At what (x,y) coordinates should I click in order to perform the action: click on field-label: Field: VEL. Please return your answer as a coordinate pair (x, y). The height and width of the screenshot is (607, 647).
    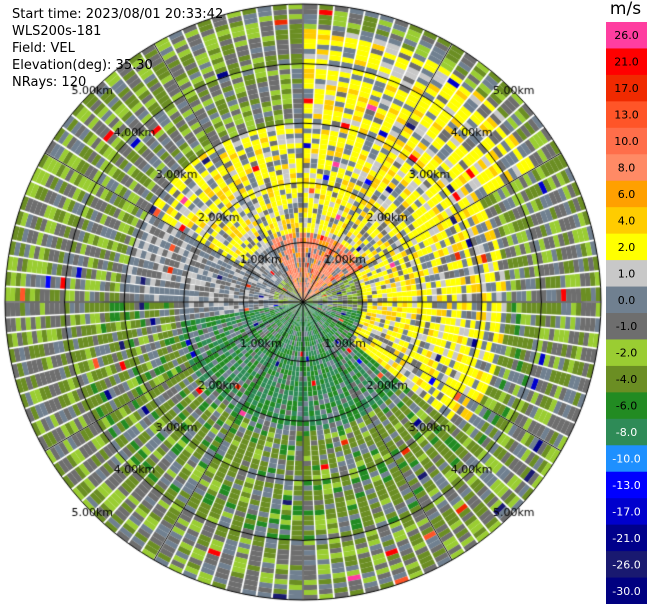
    Looking at the image, I should click on (43, 48).